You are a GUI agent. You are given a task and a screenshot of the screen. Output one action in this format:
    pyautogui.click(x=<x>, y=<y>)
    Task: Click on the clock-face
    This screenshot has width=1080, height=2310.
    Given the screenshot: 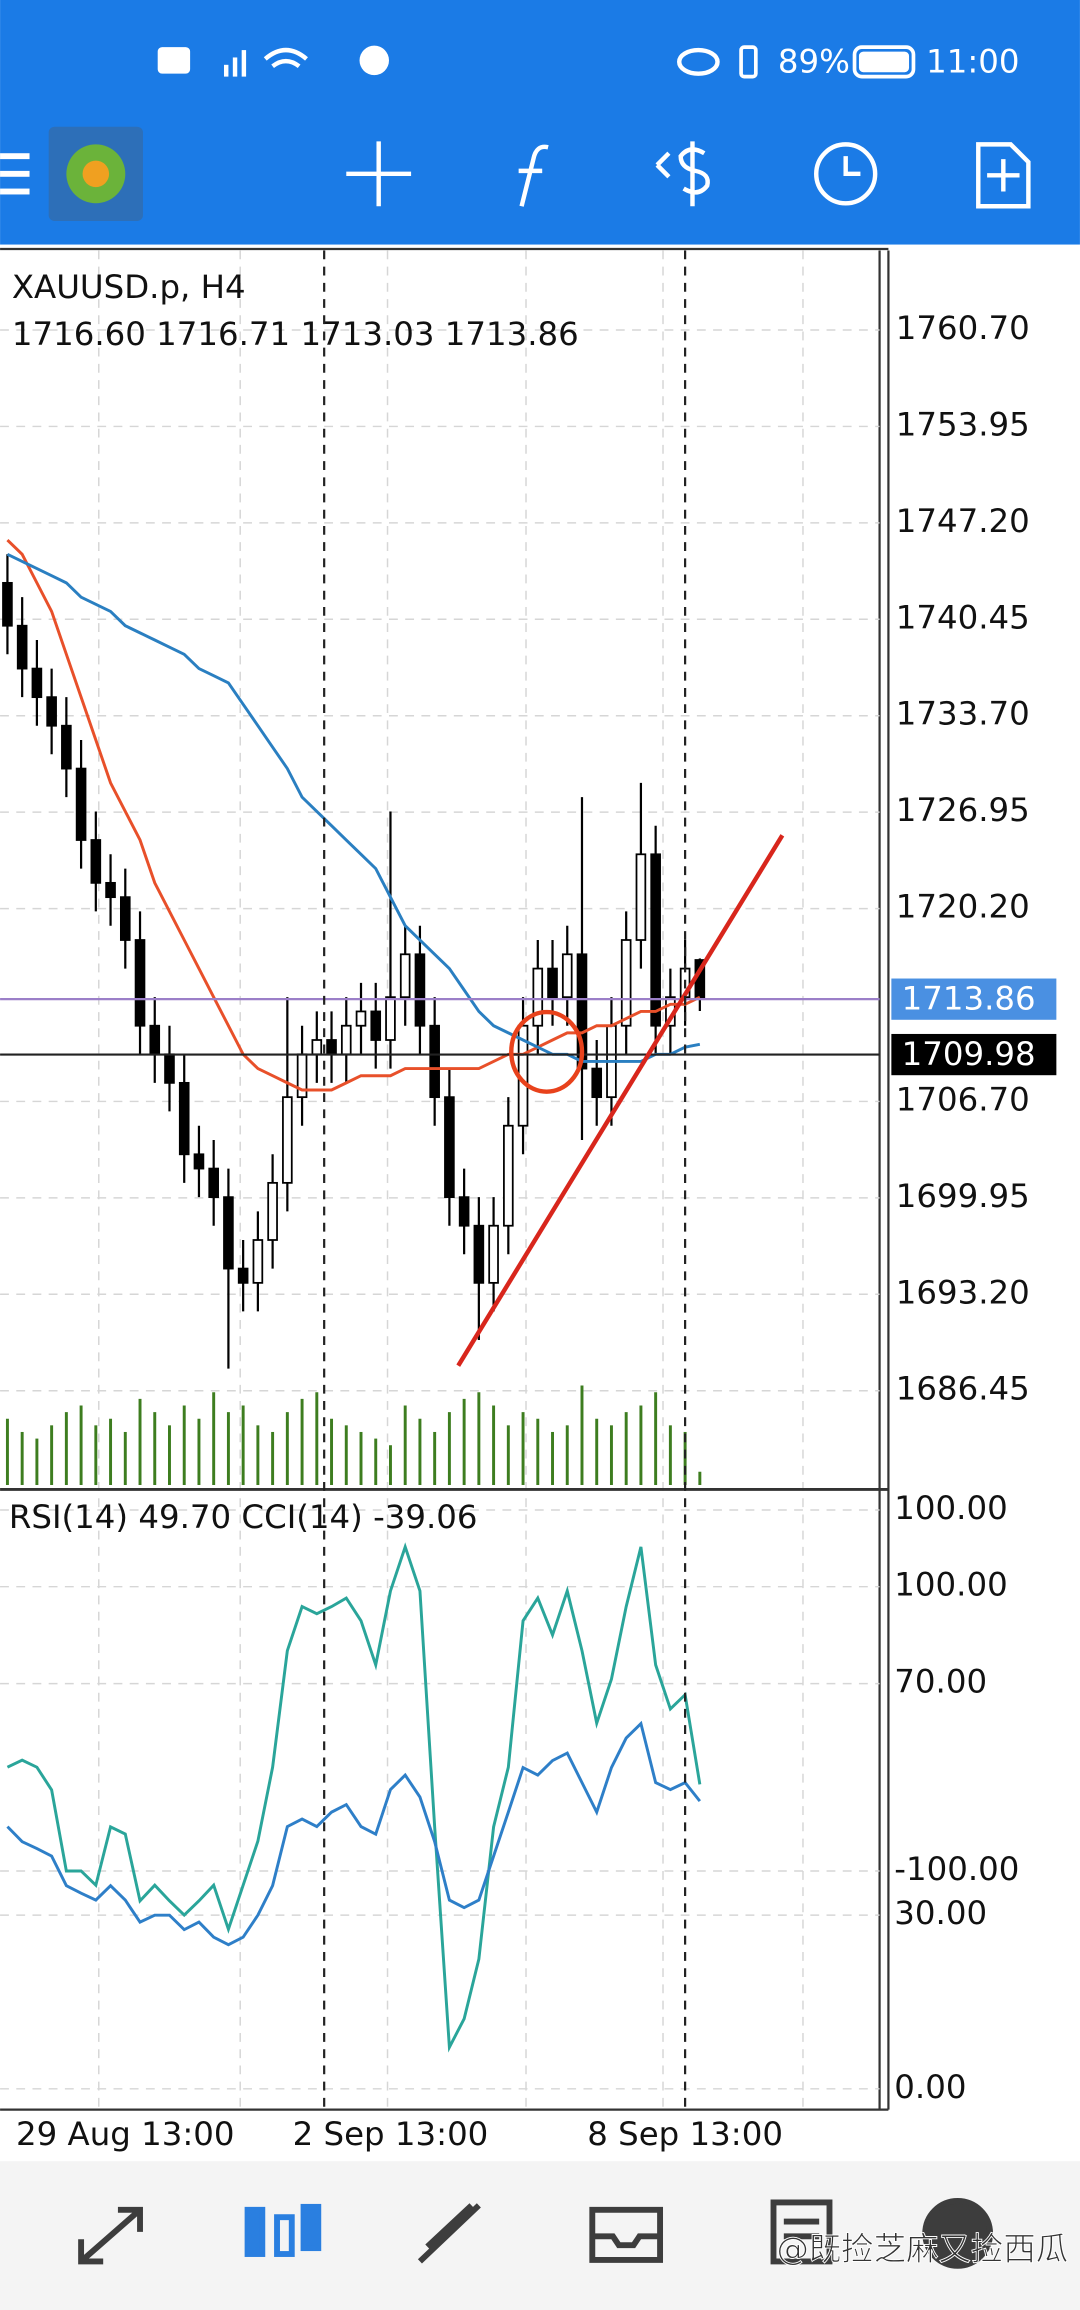 What is the action you would take?
    pyautogui.click(x=846, y=174)
    